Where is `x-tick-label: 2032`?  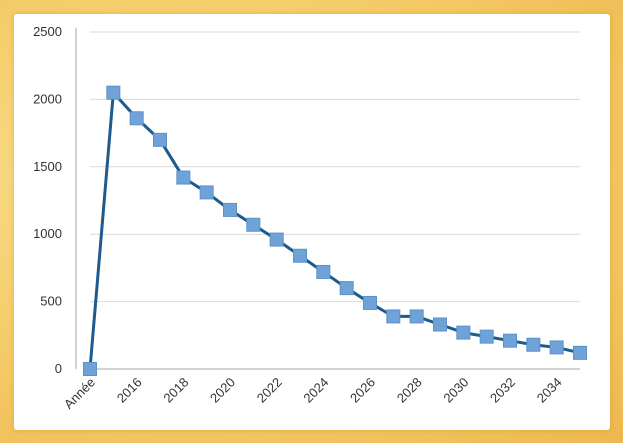
x-tick-label: 2032 is located at coordinates (502, 390).